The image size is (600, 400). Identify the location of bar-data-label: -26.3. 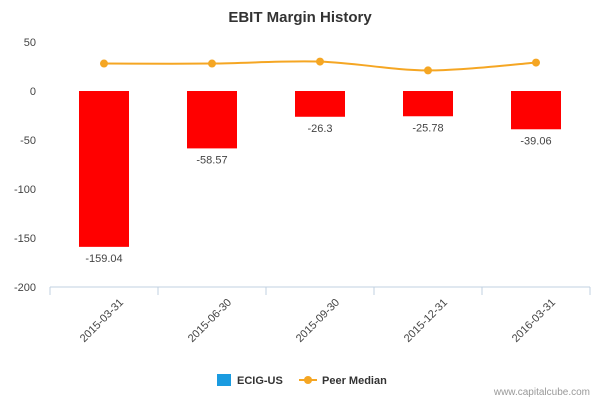
(319, 129).